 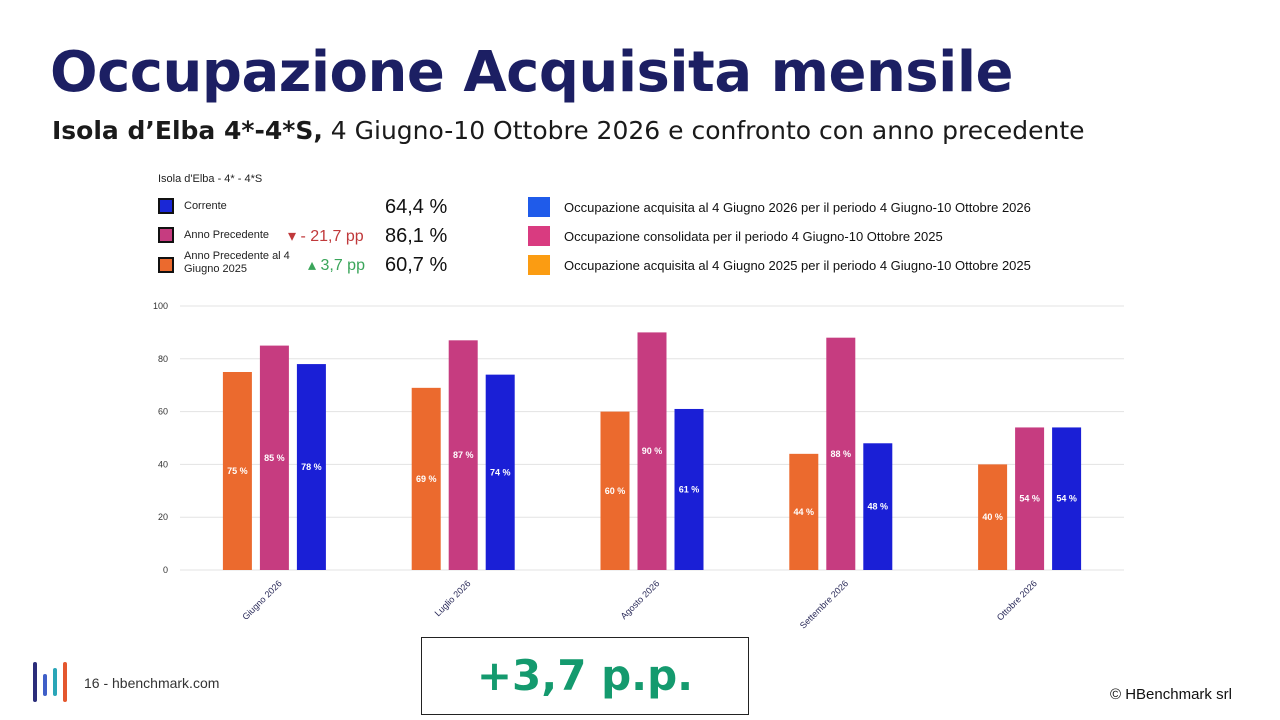 I want to click on kpi-label-current: Corrente, so click(x=205, y=206).